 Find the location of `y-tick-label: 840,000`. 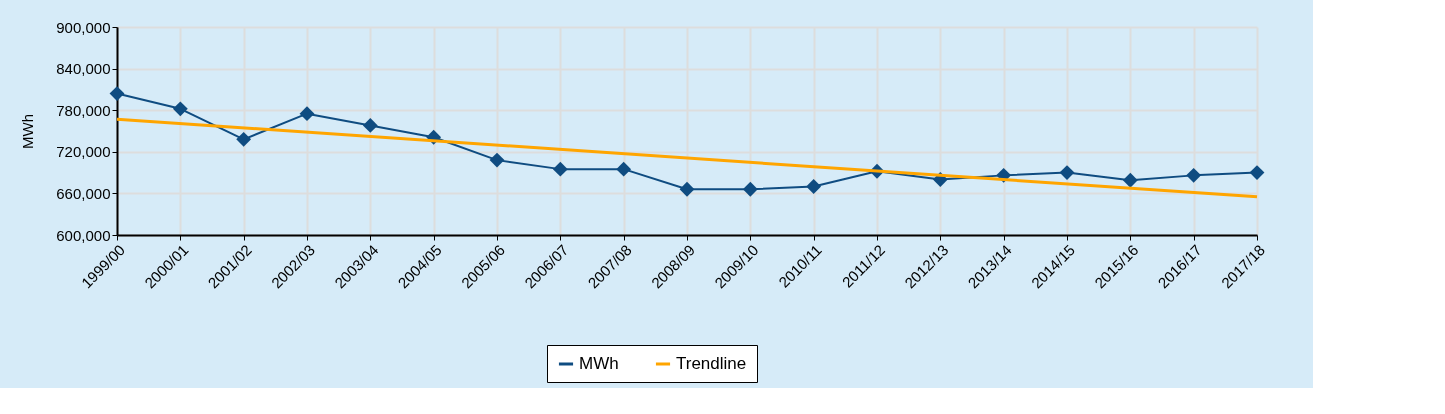

y-tick-label: 840,000 is located at coordinates (83, 69).